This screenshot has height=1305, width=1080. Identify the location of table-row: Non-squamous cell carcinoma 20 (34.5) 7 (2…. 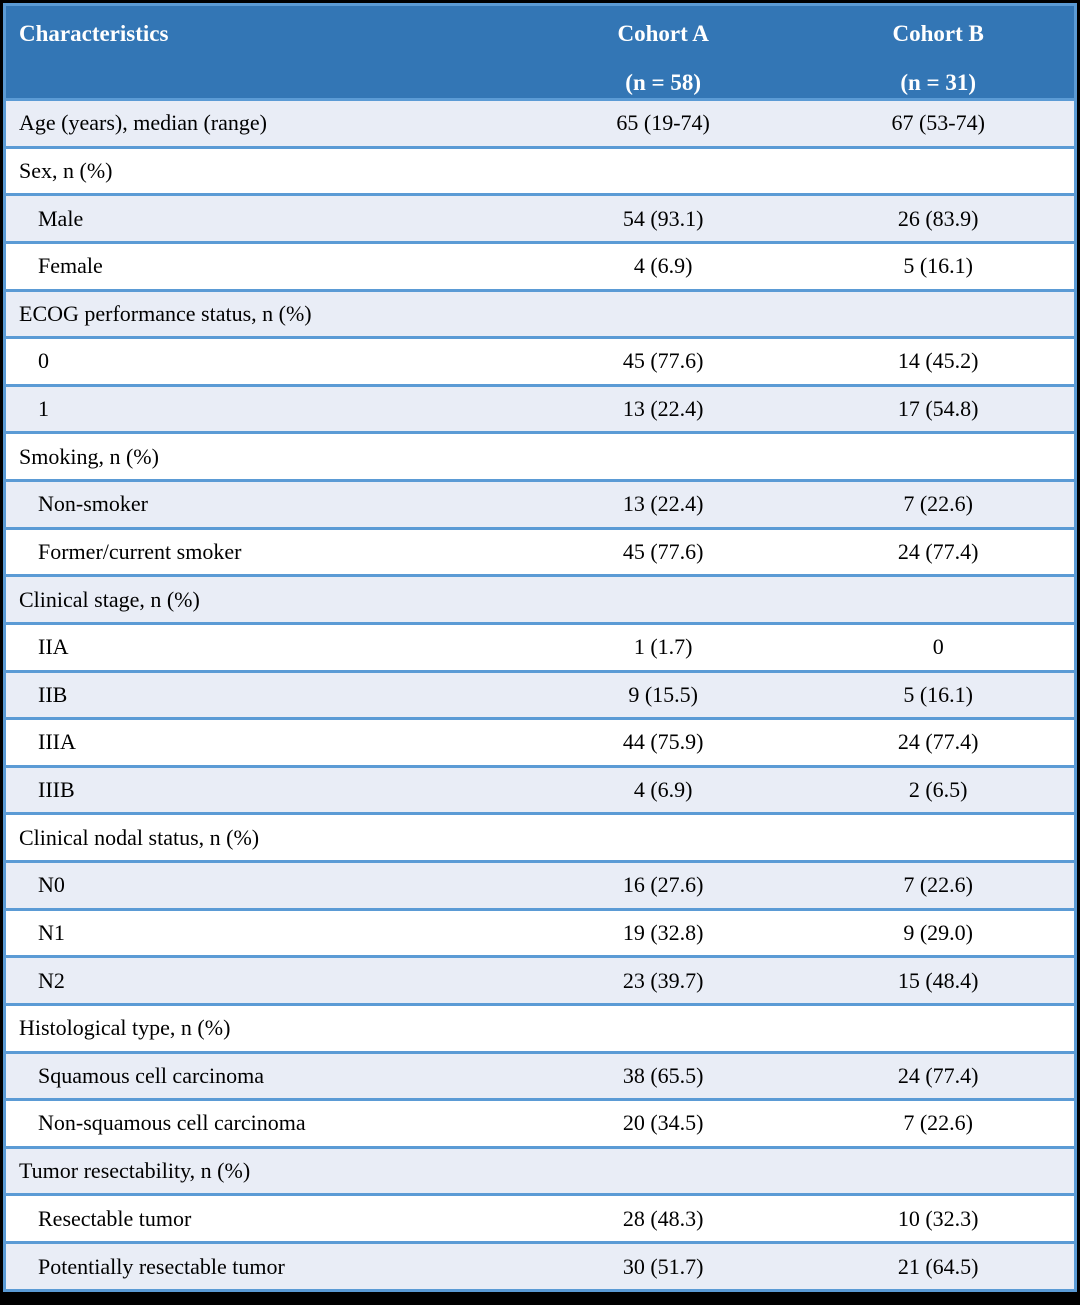
(540, 1123).